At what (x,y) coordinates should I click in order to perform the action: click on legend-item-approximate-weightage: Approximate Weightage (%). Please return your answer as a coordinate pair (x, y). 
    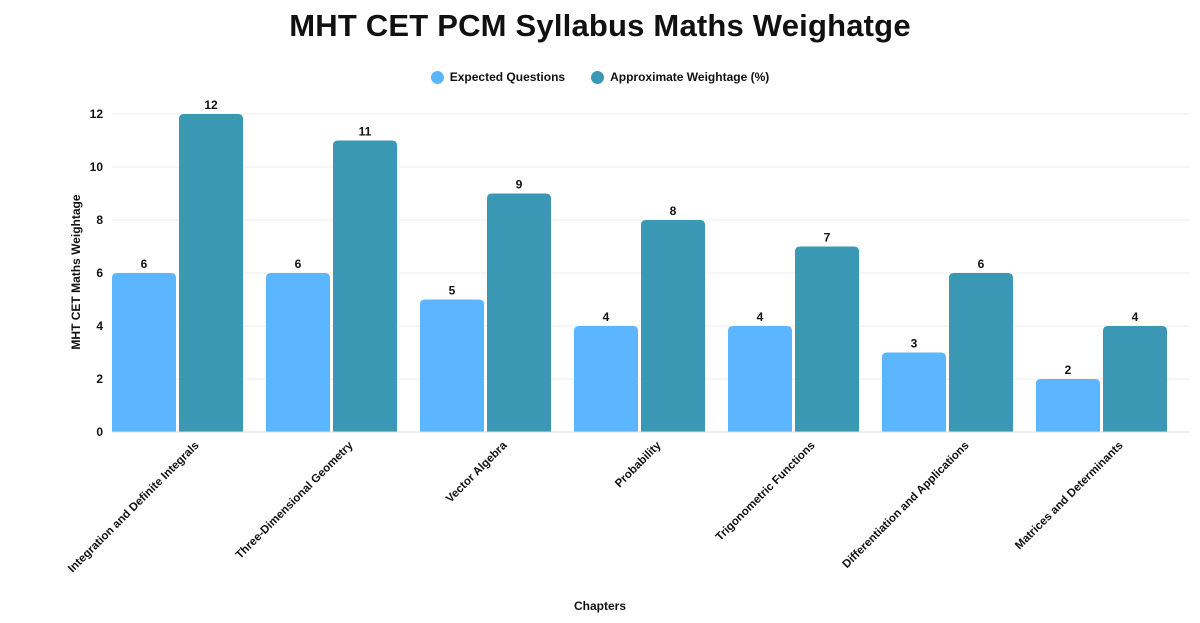
    Looking at the image, I should click on (680, 77).